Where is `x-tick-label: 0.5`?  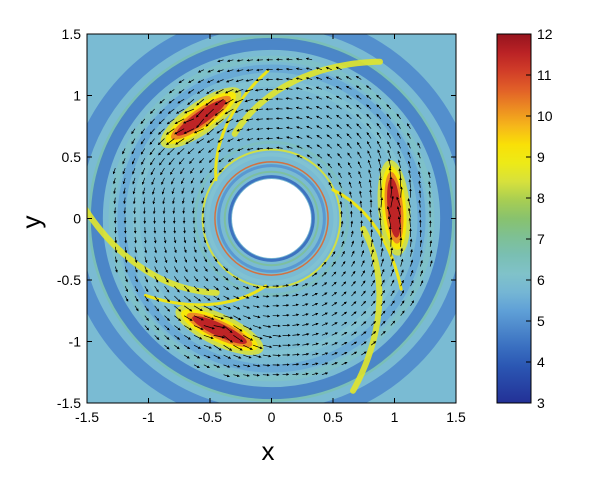 x-tick-label: 0.5 is located at coordinates (333, 417).